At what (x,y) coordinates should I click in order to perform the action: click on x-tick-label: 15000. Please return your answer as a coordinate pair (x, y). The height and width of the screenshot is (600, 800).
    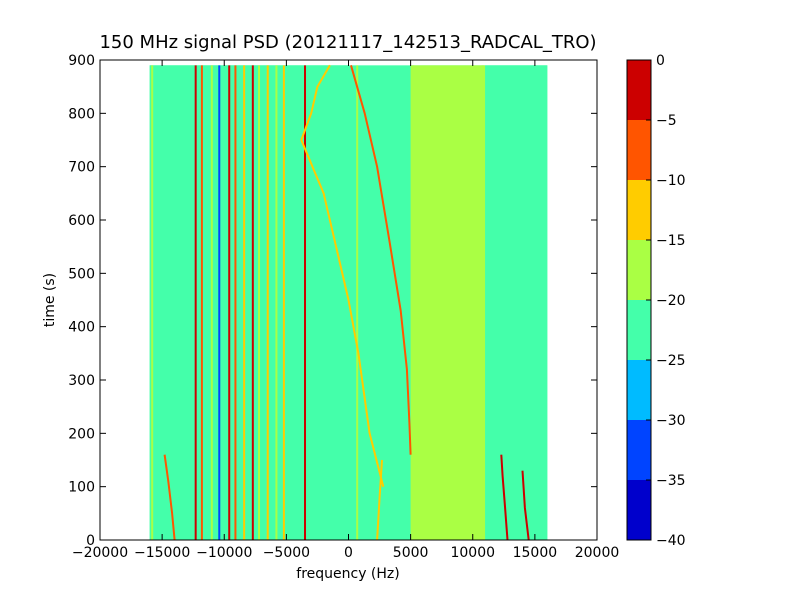
    Looking at the image, I should click on (535, 553).